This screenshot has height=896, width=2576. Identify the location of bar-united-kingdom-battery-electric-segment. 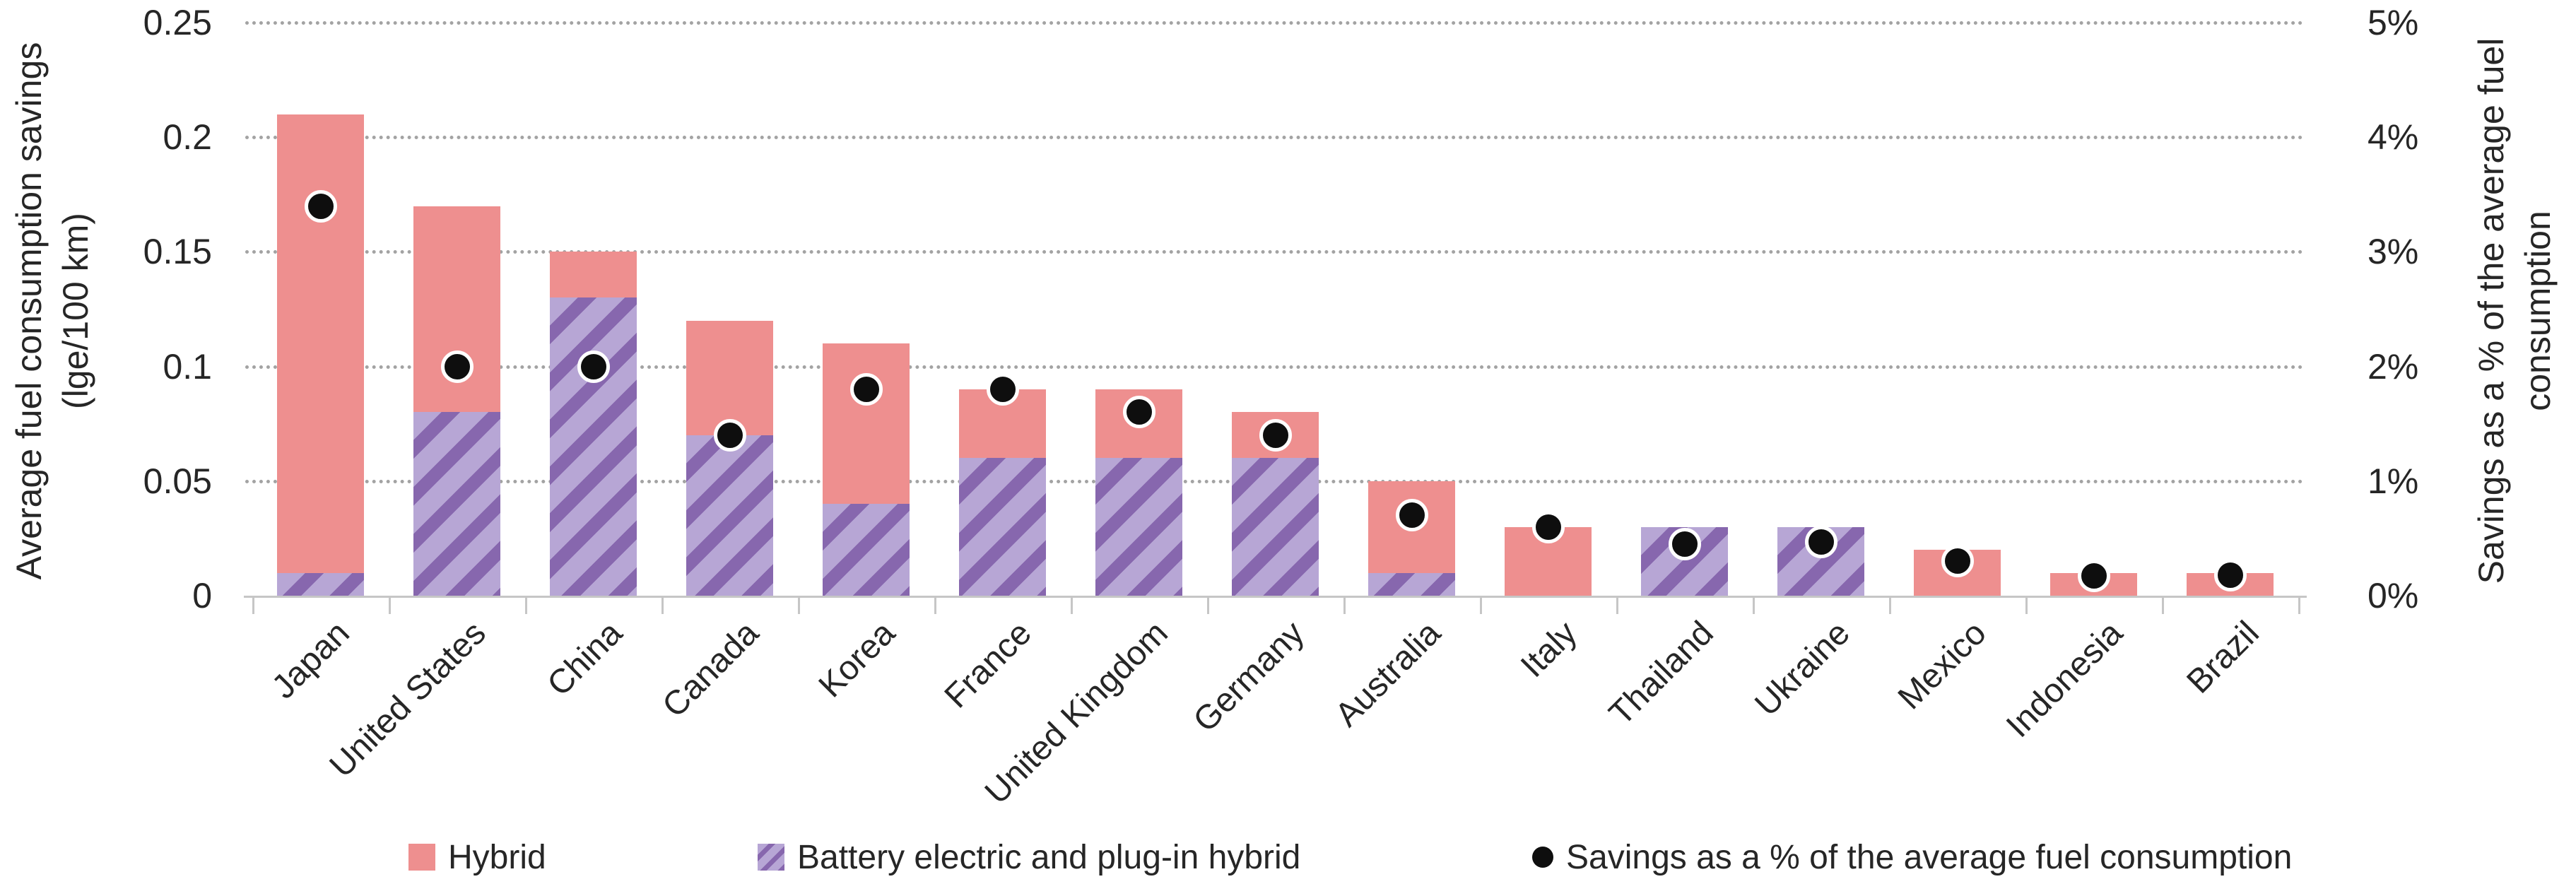
(1138, 527).